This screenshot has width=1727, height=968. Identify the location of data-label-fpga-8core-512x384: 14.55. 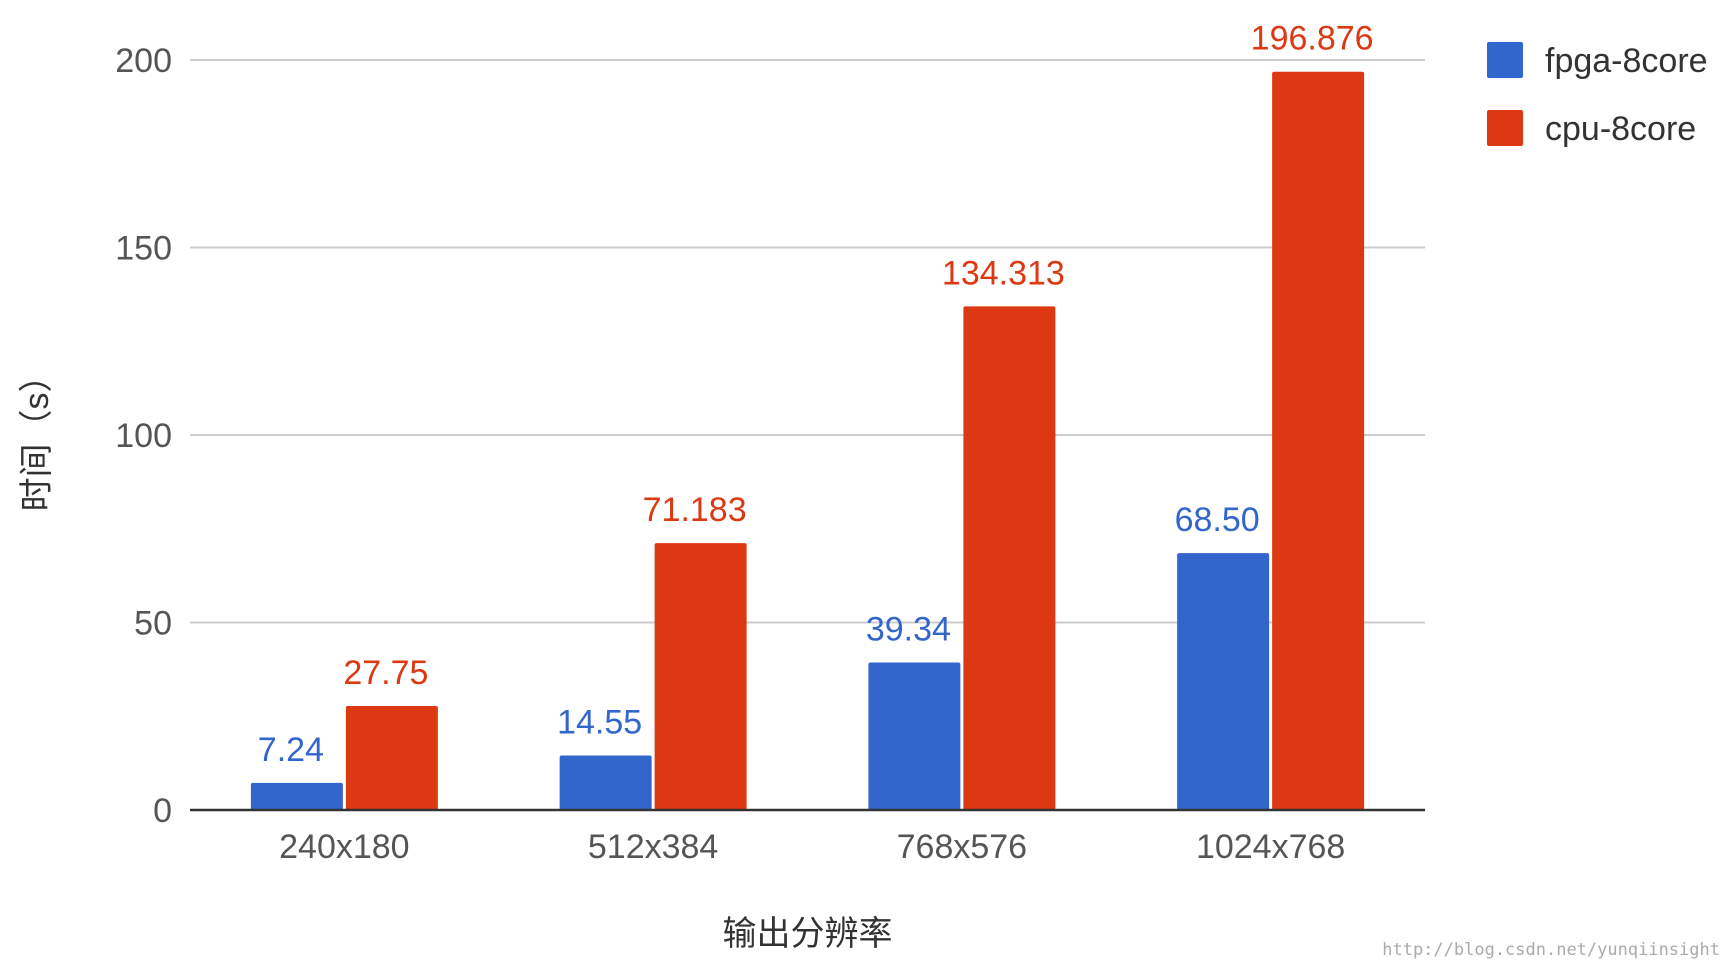
(599, 722).